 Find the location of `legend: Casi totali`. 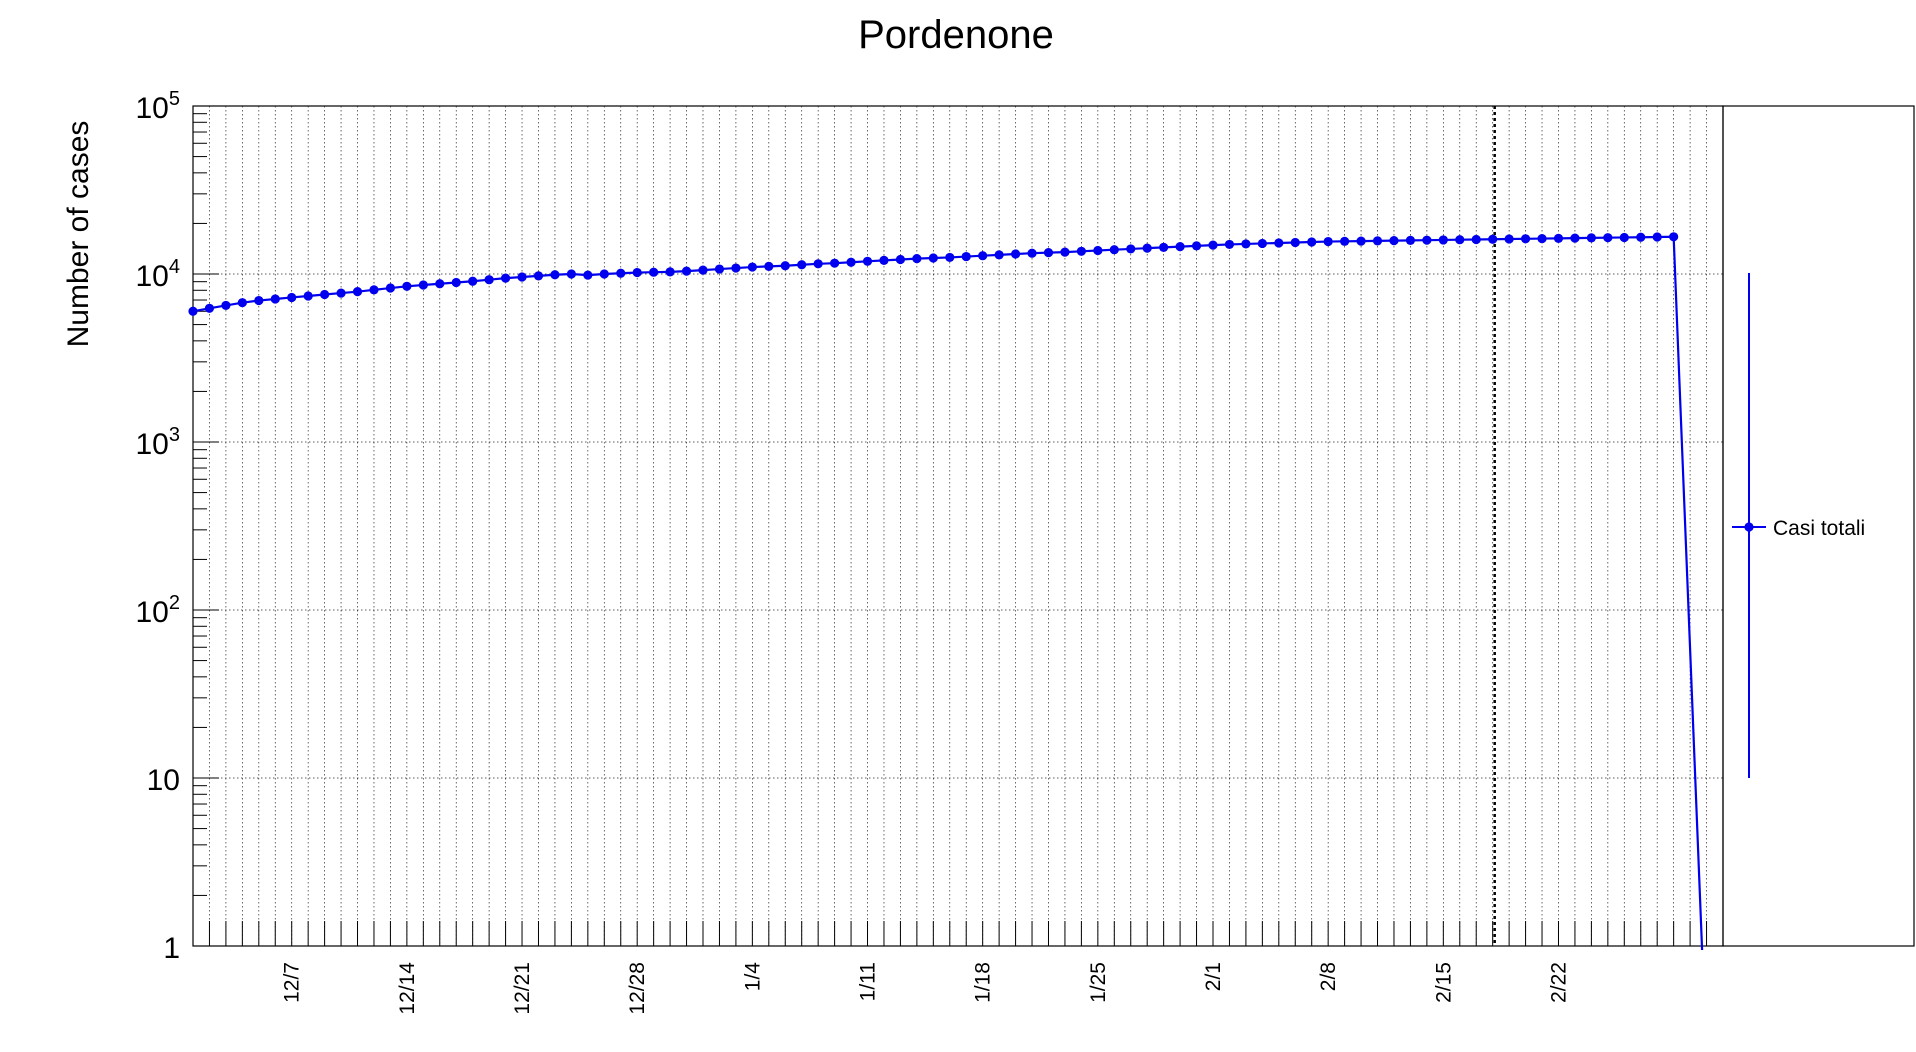

legend: Casi totali is located at coordinates (1798, 525).